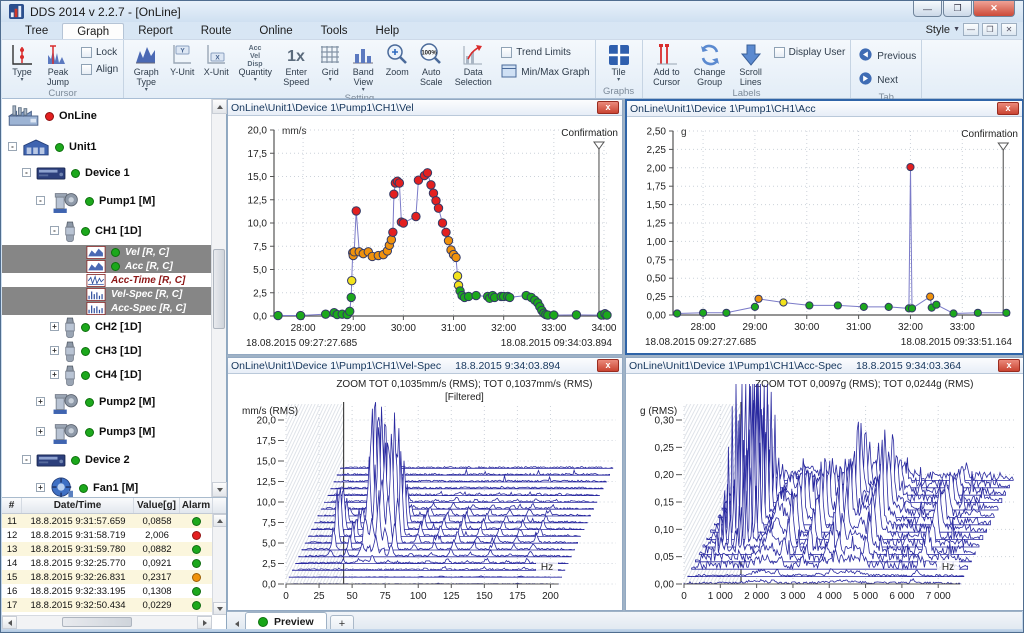 This screenshot has width=1024, height=633. I want to click on tree-item-online: OnLine, so click(106, 116).